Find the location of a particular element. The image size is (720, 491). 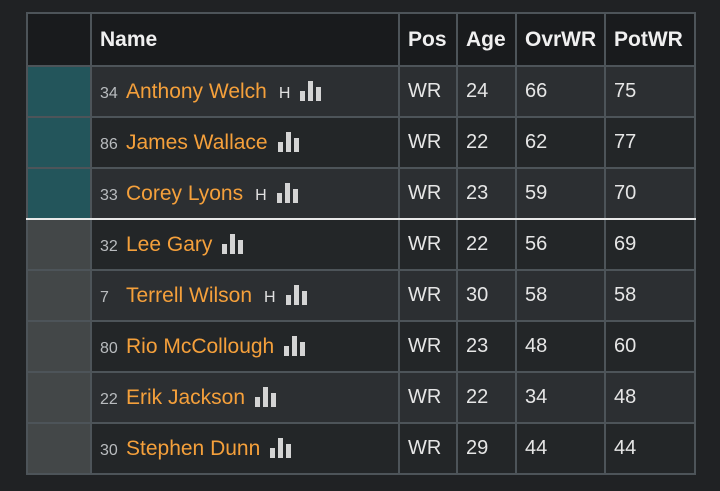

name-cell: 30 Stephen Dunn is located at coordinates (245, 448).